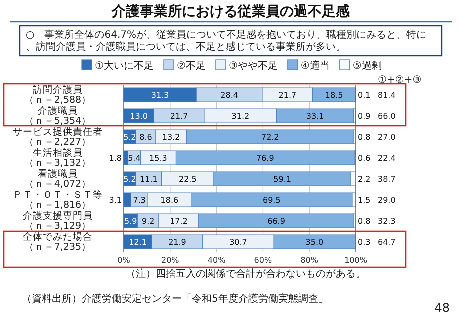 Image resolution: width=462 pixels, height=320 pixels. What do you see at coordinates (315, 66) in the screenshot?
I see `series-label: ④適当` at bounding box center [315, 66].